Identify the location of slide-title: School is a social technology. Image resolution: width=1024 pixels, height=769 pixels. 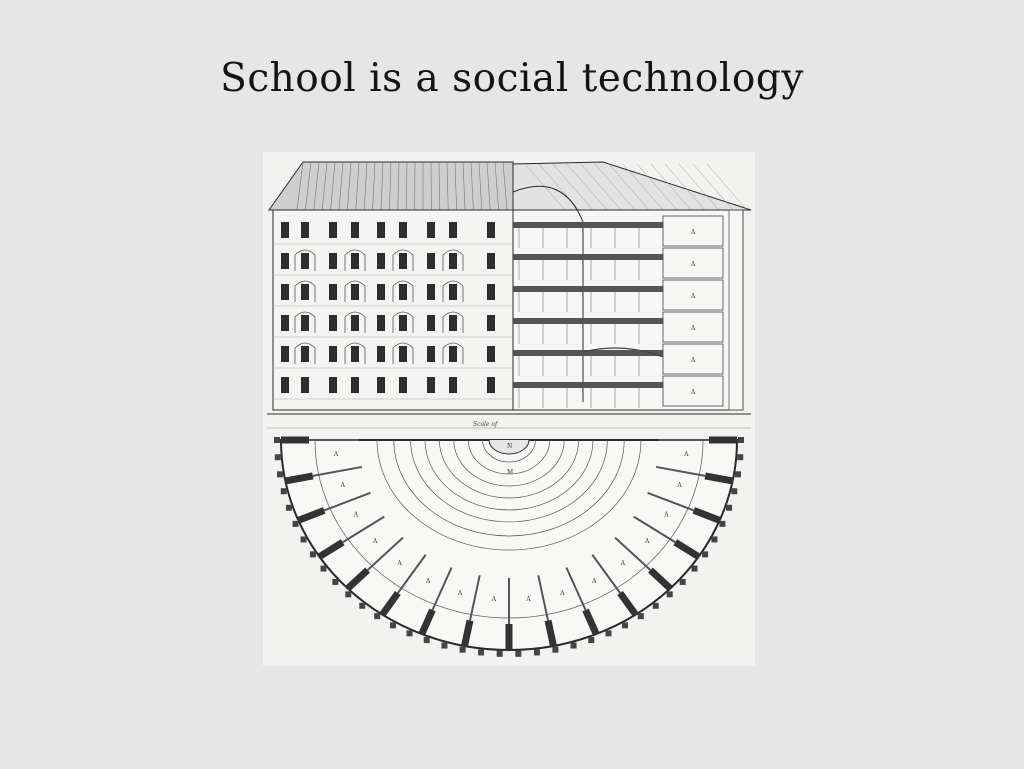
(512, 78).